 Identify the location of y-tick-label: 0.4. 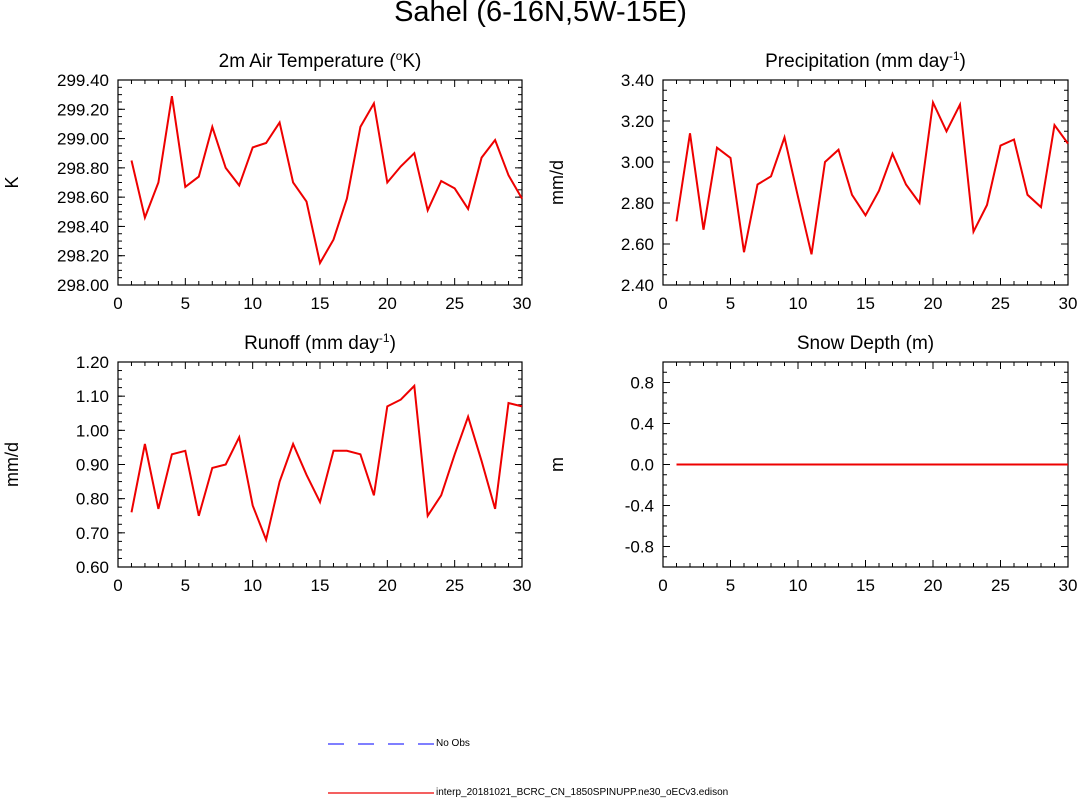
(642, 424).